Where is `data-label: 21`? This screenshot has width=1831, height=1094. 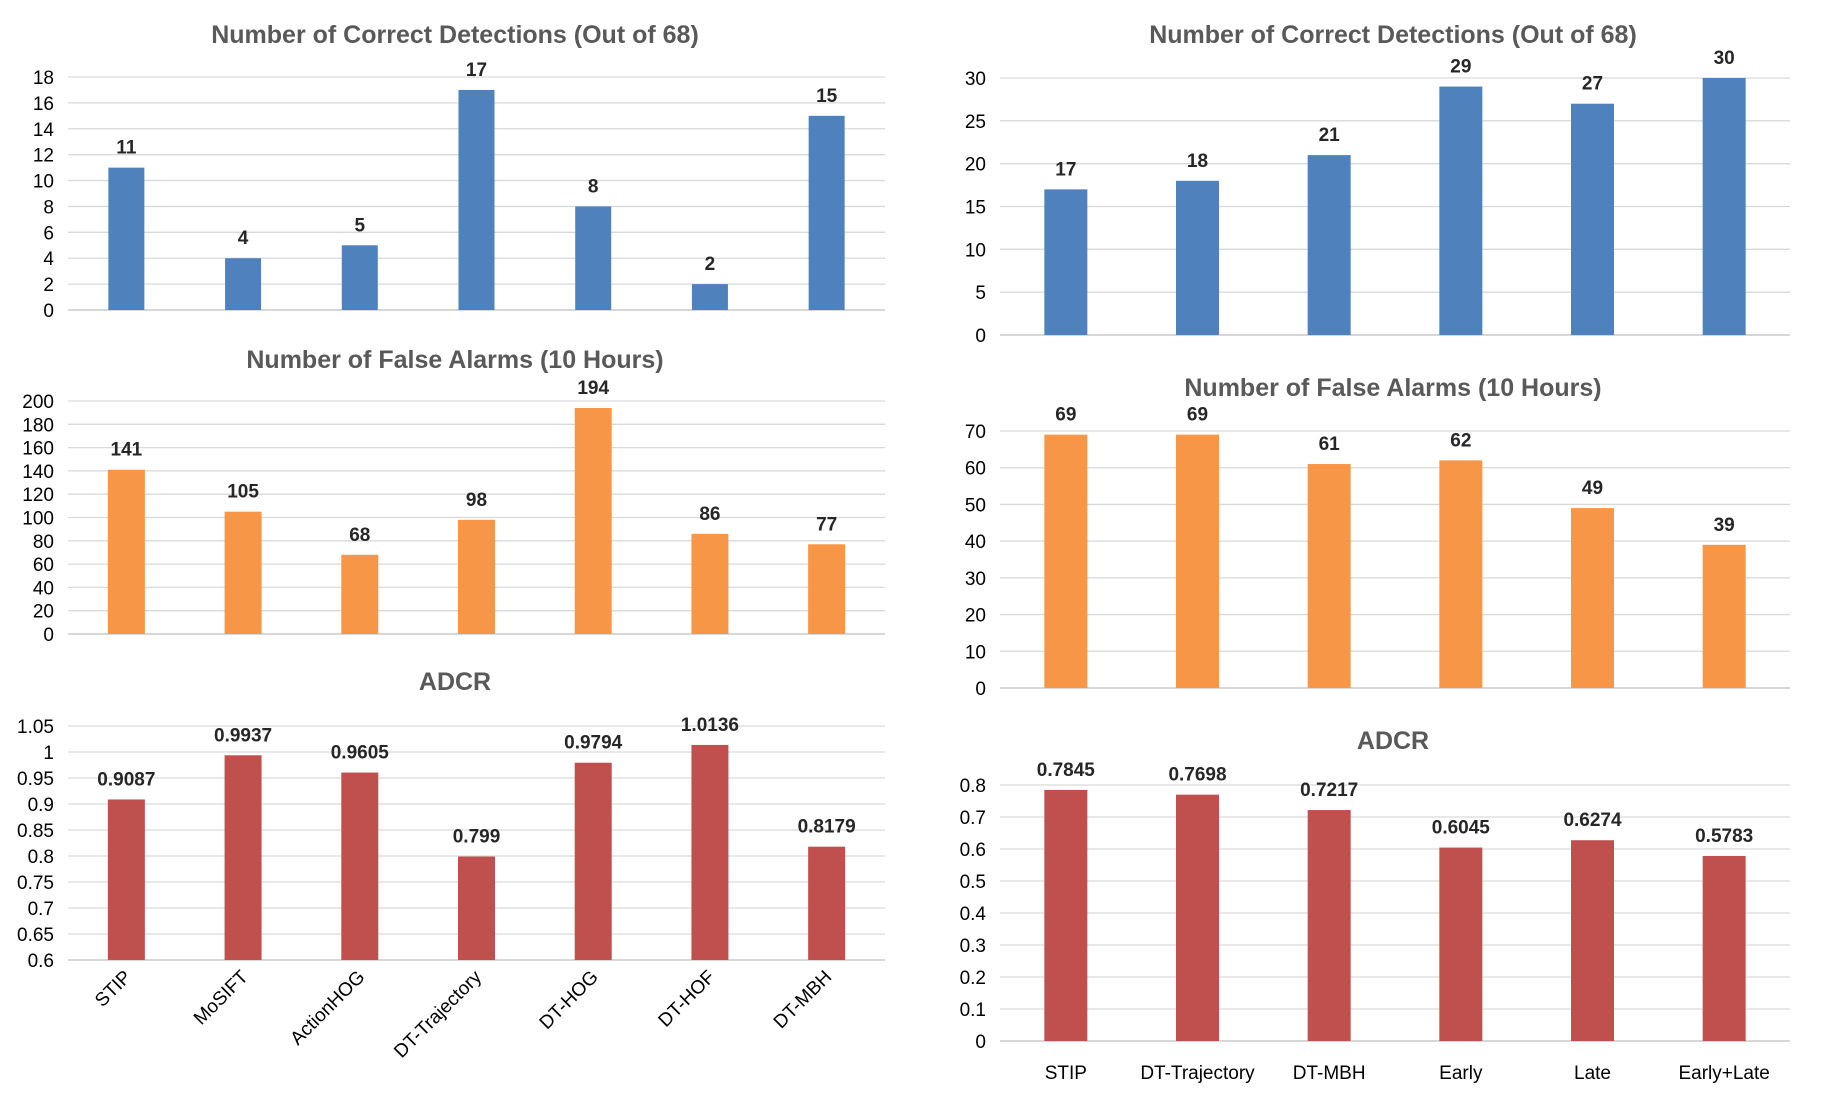 data-label: 21 is located at coordinates (1330, 135).